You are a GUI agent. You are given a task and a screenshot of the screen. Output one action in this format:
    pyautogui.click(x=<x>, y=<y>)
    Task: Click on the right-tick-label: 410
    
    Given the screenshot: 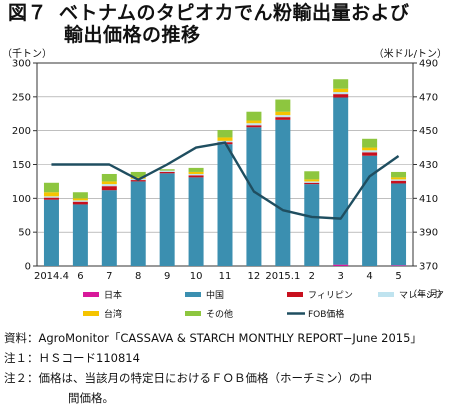 What is the action you would take?
    pyautogui.click(x=428, y=199)
    